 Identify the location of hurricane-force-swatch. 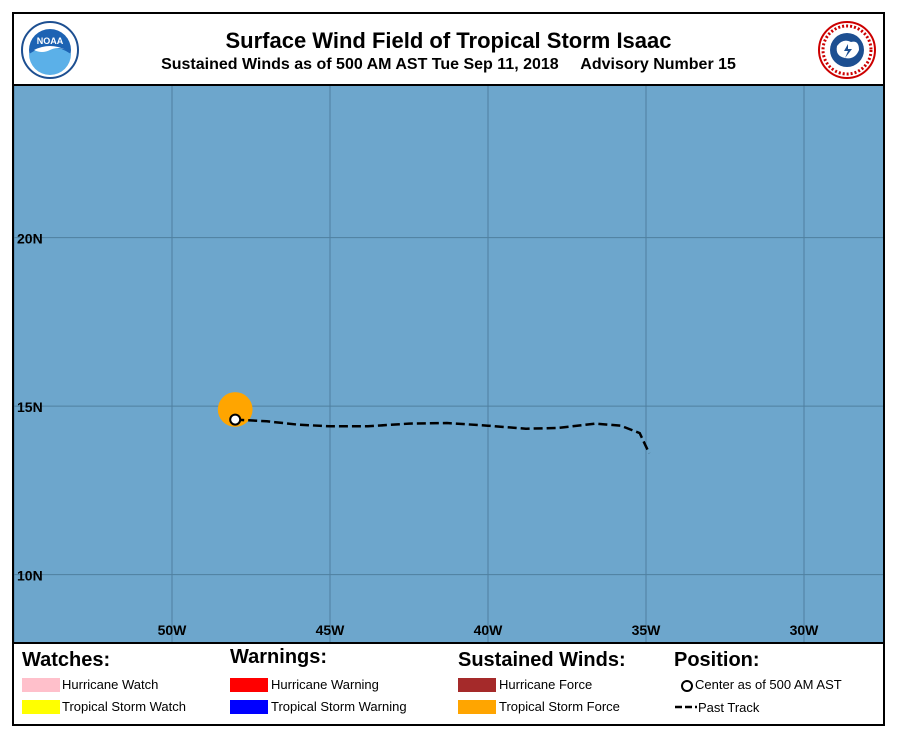
(477, 685).